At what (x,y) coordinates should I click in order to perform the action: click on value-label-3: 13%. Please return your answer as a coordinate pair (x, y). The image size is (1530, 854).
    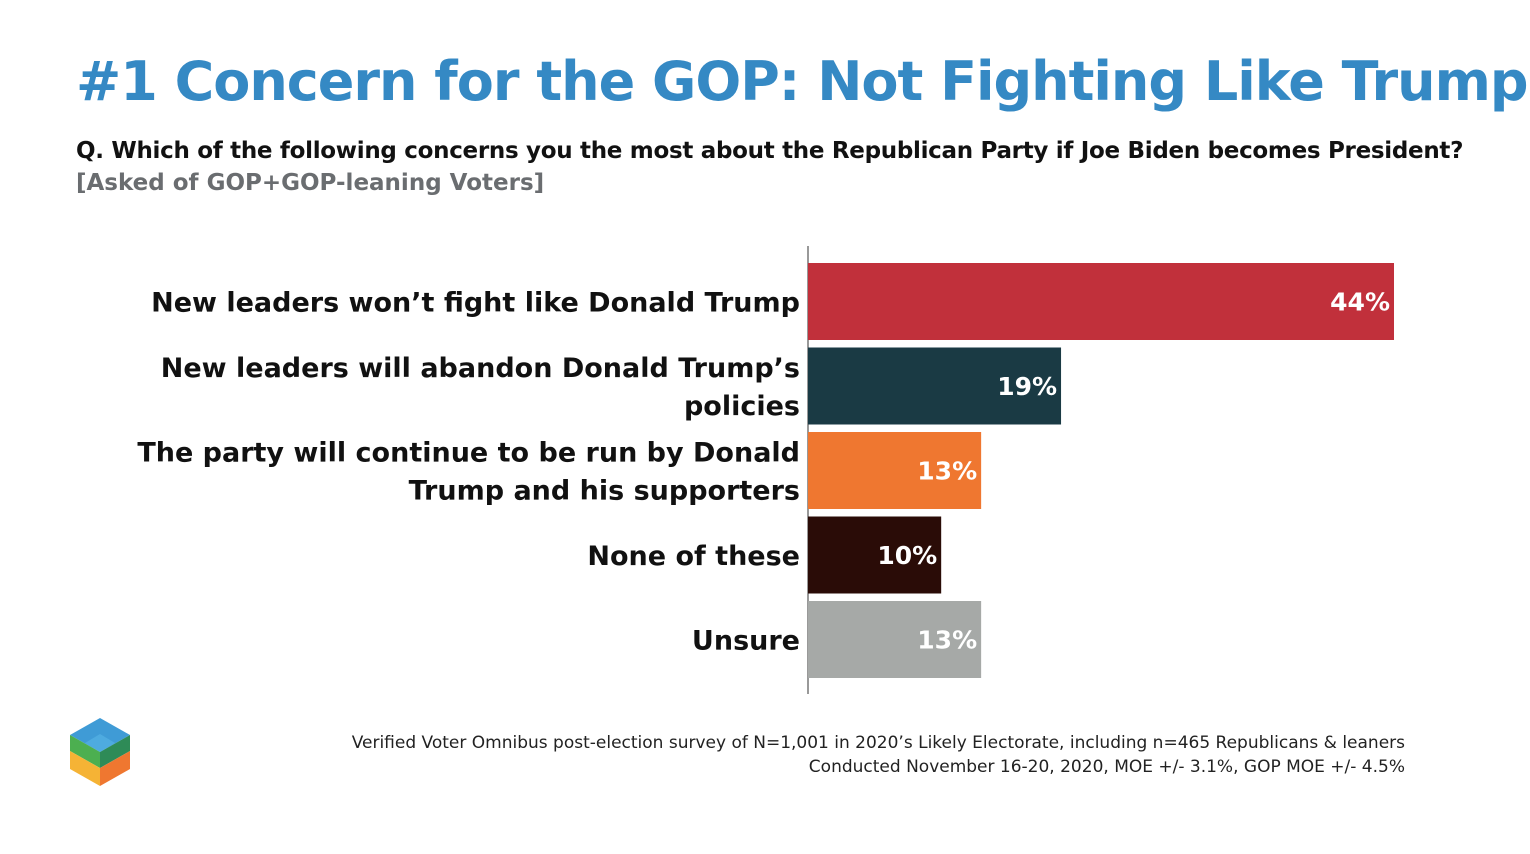
    Looking at the image, I should click on (947, 471).